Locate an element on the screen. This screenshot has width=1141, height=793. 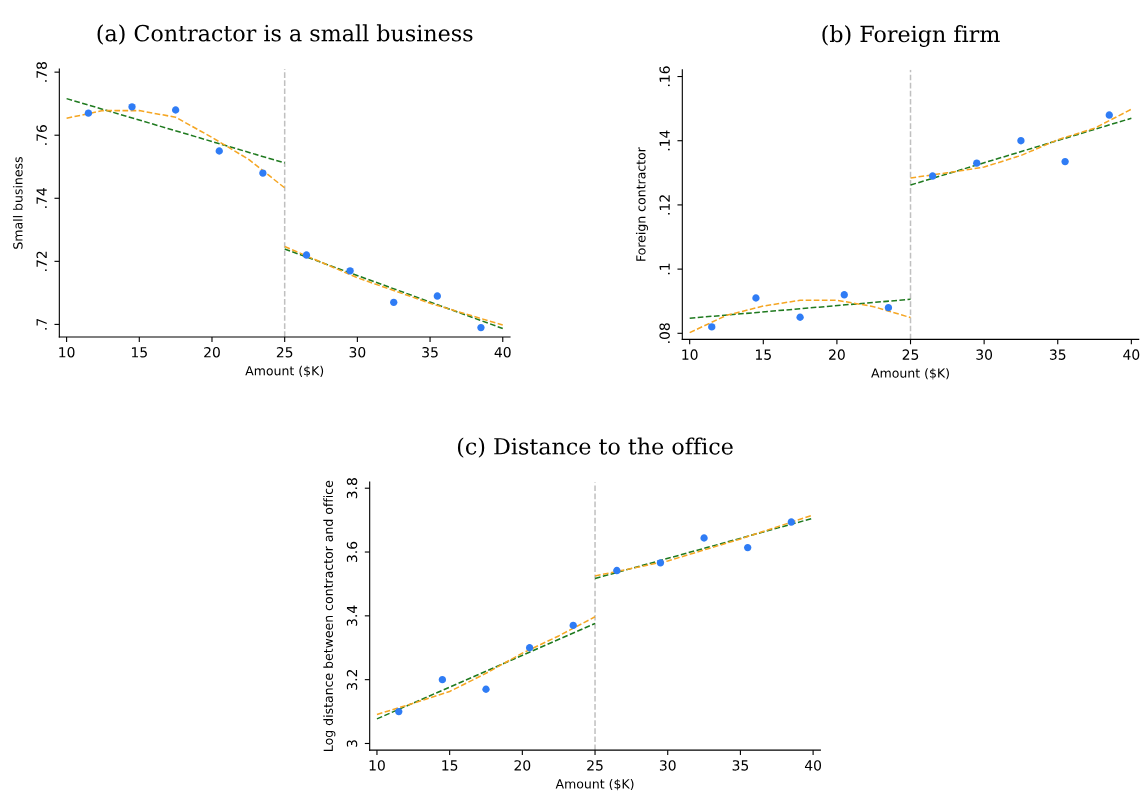
y-tick-label: .08 is located at coordinates (664, 333).